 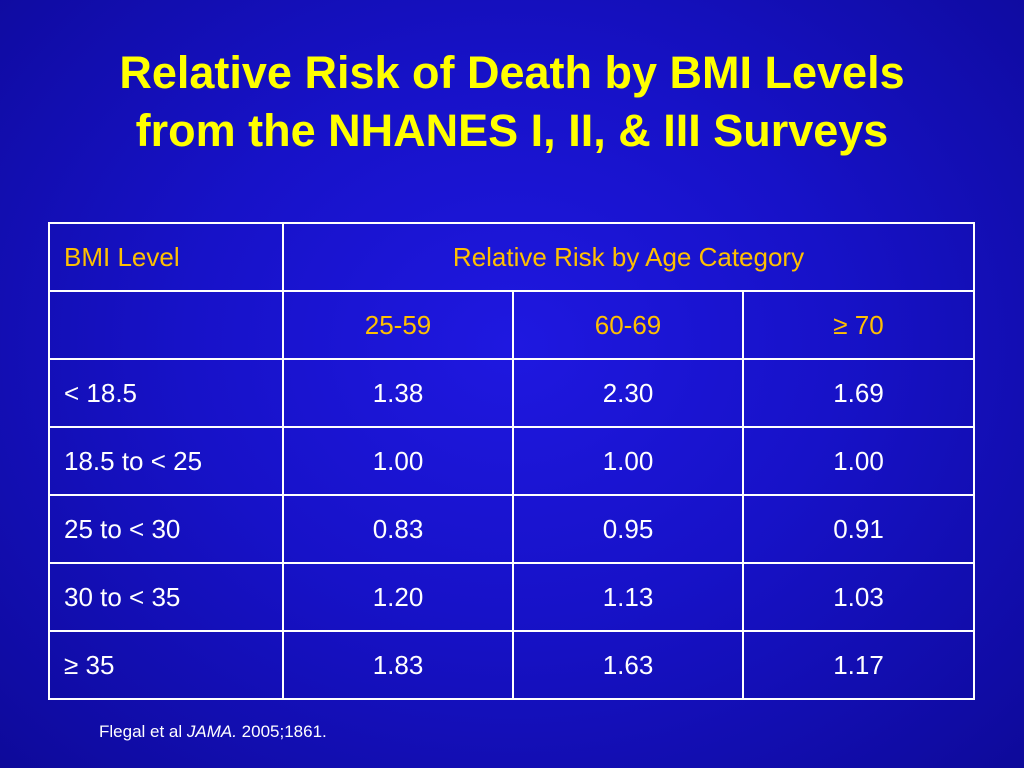 I want to click on citation-journal: JAMA., so click(x=211, y=731).